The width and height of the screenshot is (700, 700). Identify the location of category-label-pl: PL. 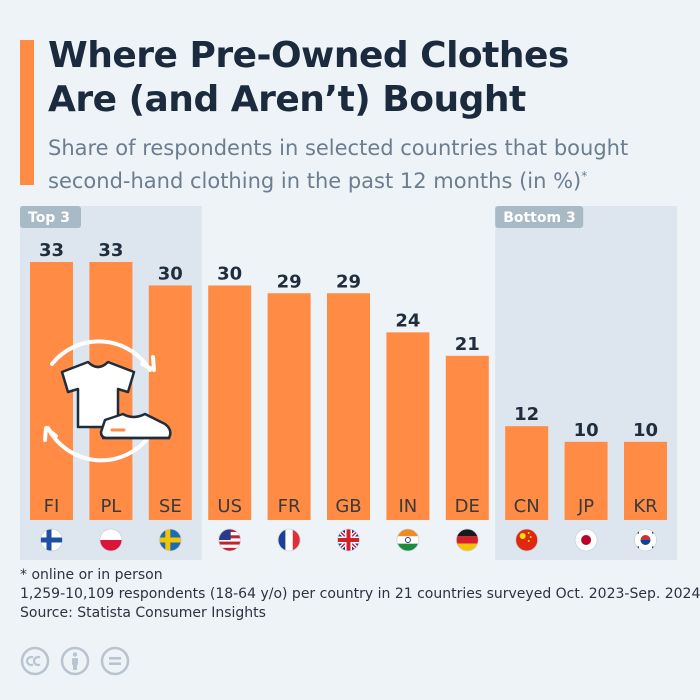
(110, 506).